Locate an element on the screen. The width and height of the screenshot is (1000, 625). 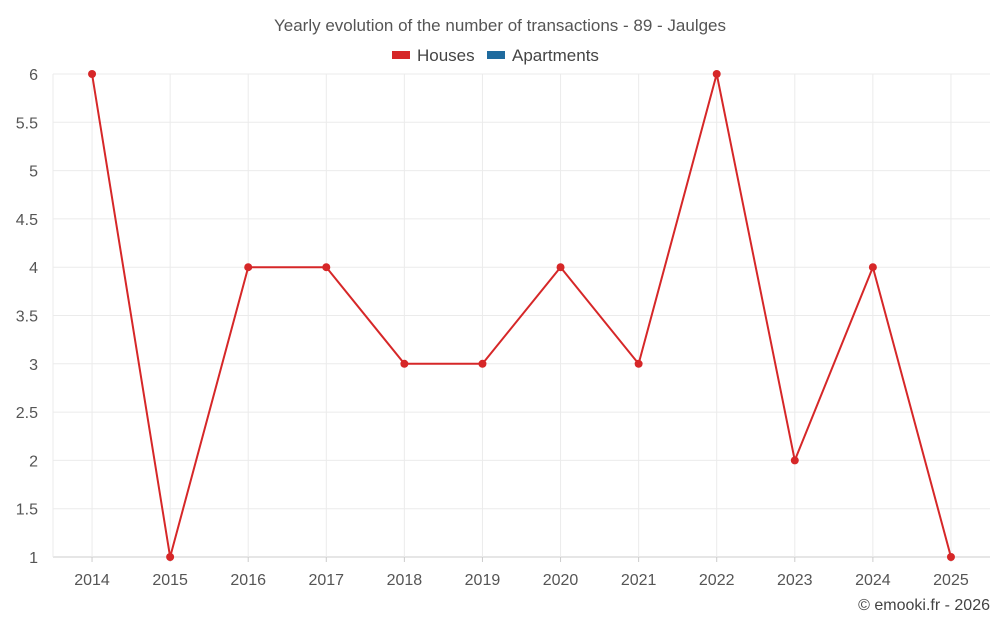
x-tick-label: 2022 is located at coordinates (717, 580).